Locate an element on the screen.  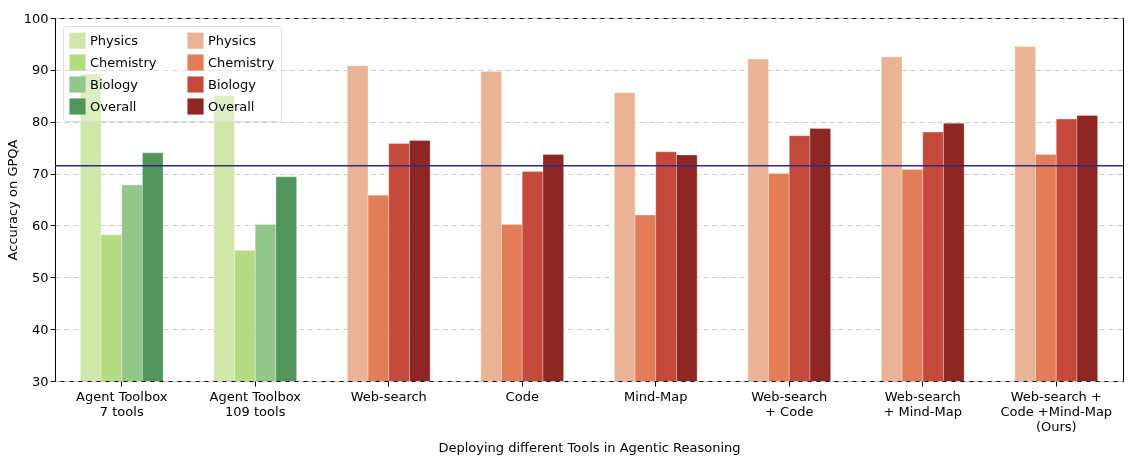
x-tick-label: Agent Toolbox 7 tools is located at coordinates (122, 403).